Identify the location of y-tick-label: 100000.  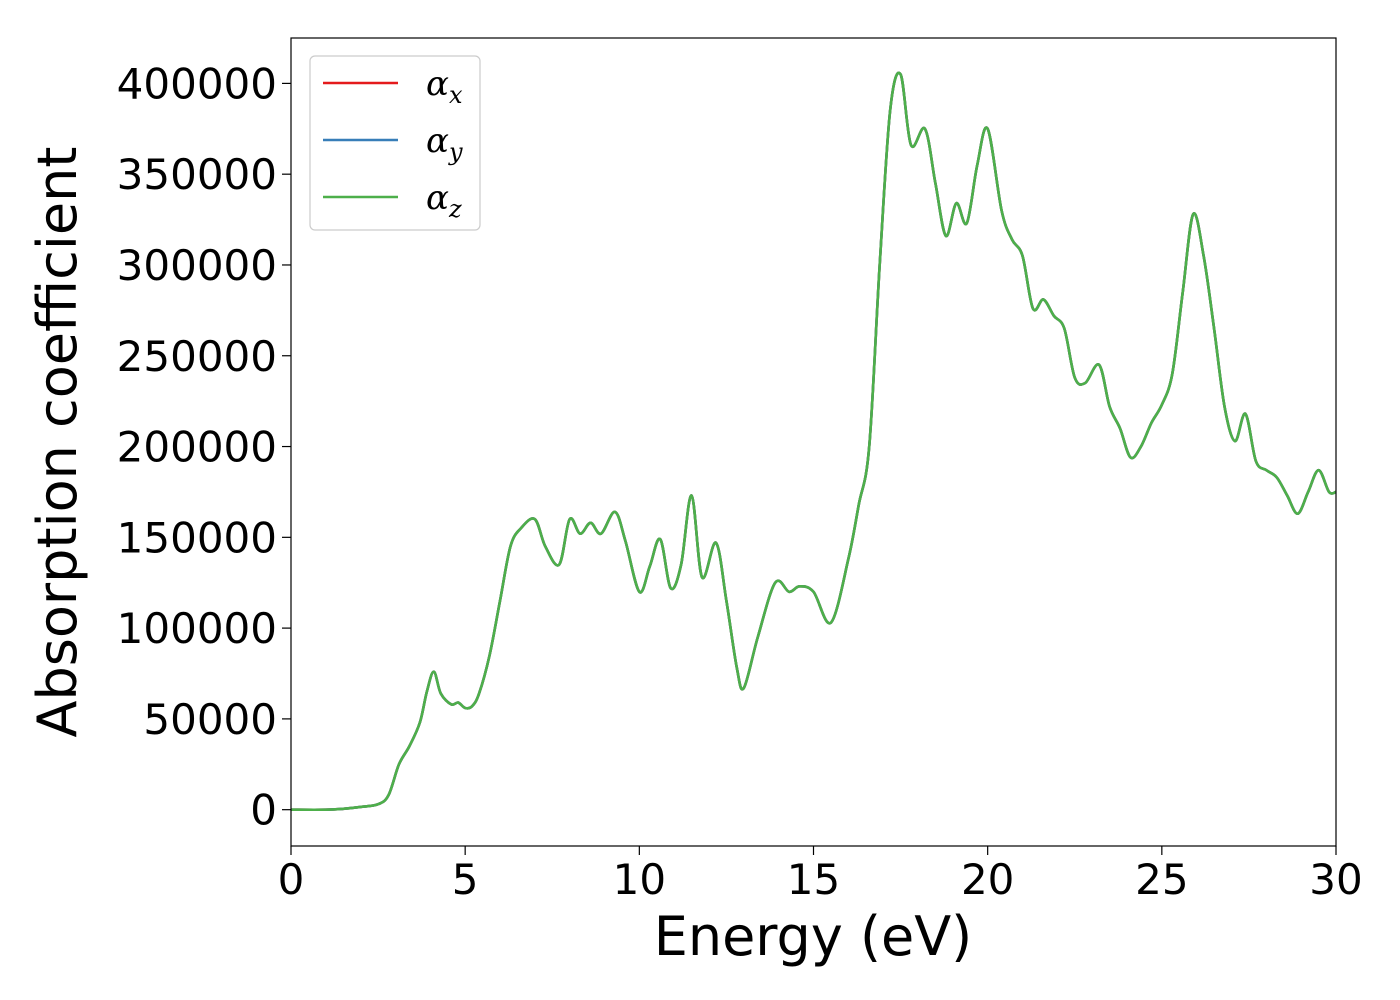
(197, 628).